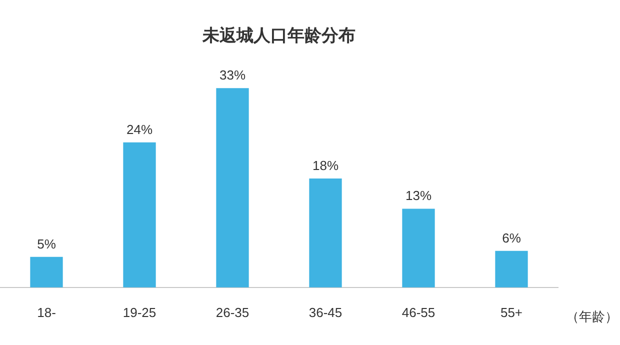  What do you see at coordinates (46, 244) in the screenshot?
I see `data-label: 5%` at bounding box center [46, 244].